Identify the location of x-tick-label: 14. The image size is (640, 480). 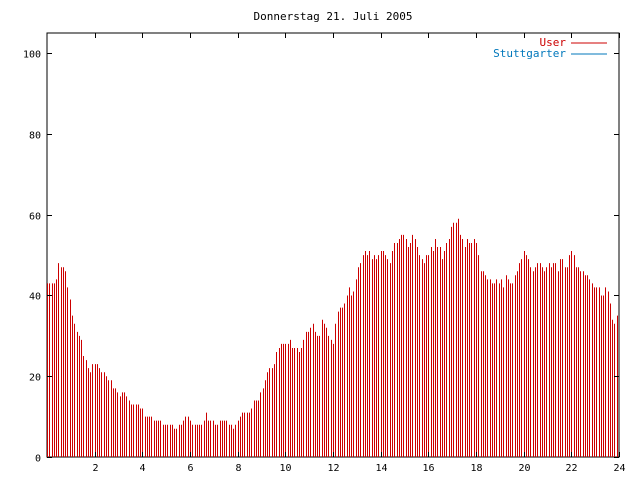
(381, 468).